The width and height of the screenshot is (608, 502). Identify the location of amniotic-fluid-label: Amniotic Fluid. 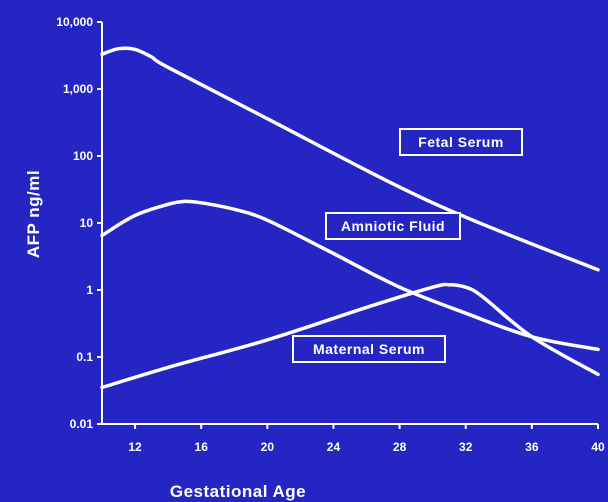
(393, 226).